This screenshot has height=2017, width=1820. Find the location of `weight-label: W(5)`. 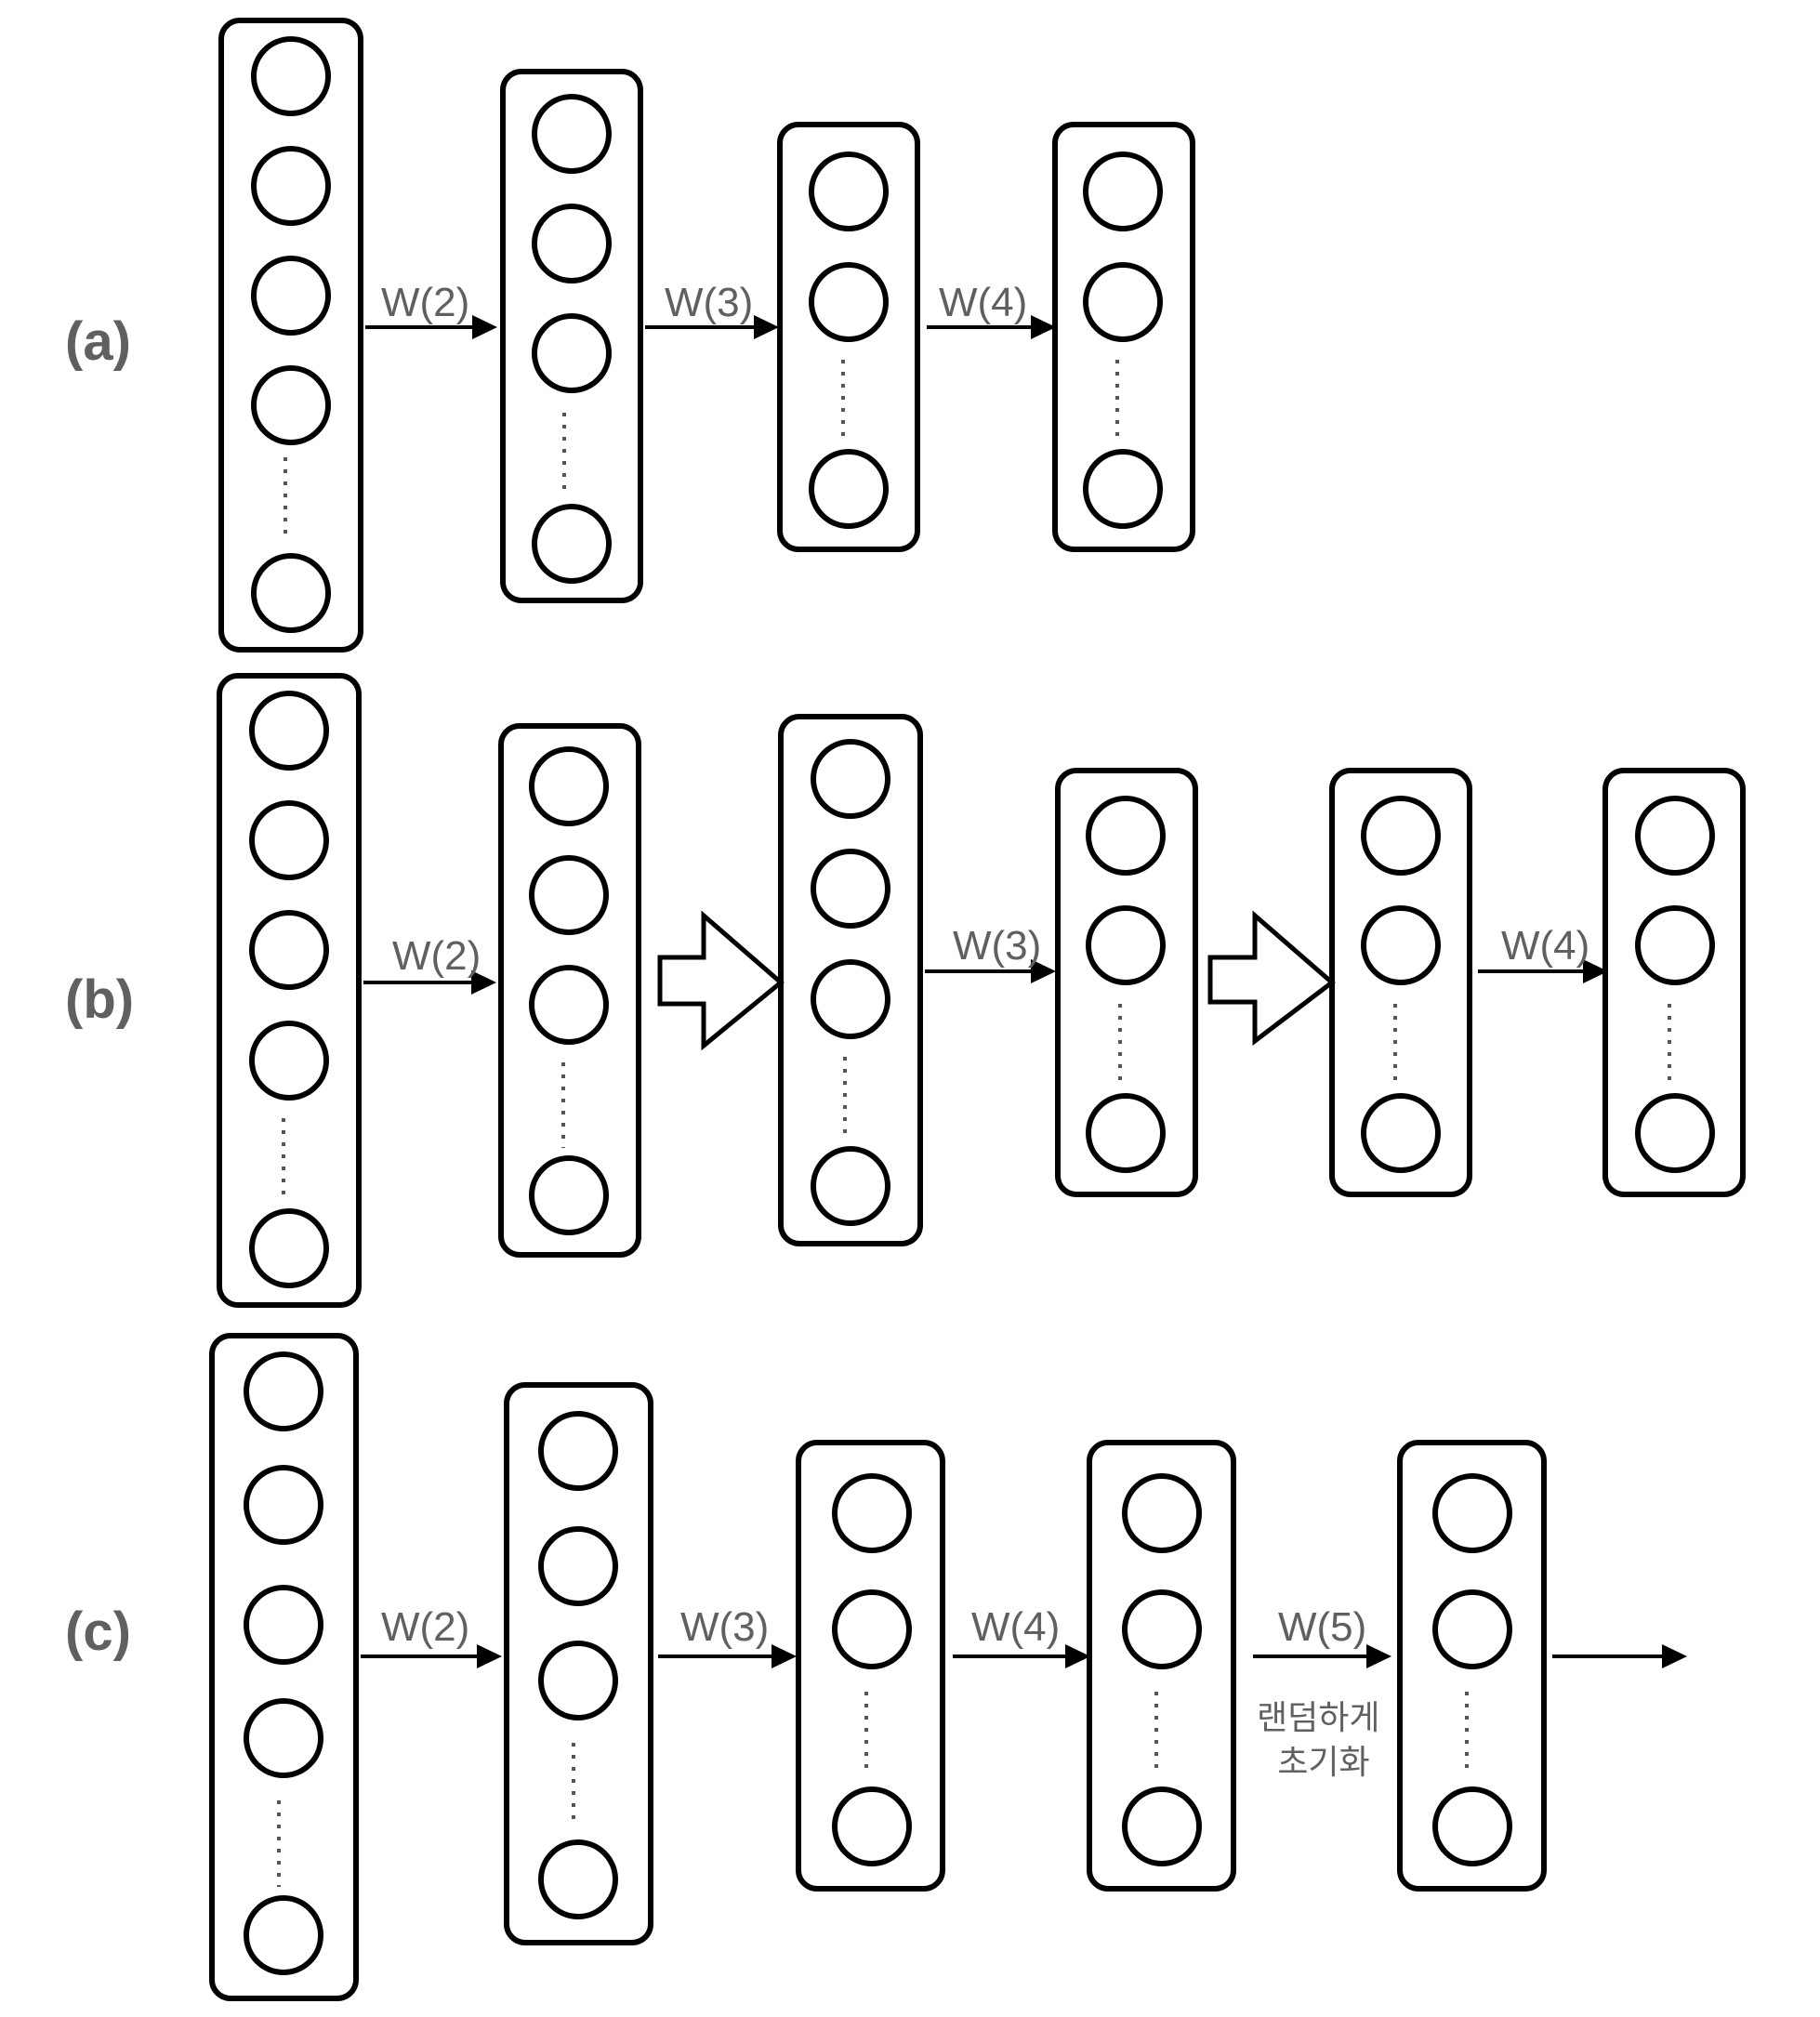

weight-label: W(5) is located at coordinates (1322, 1627).